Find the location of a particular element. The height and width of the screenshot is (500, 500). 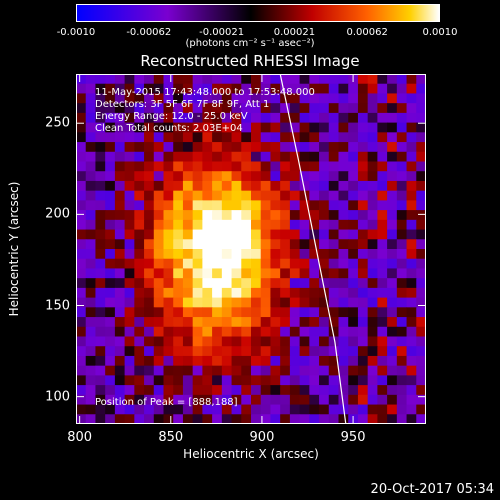

y-tick-label: 200 is located at coordinates (57, 214).